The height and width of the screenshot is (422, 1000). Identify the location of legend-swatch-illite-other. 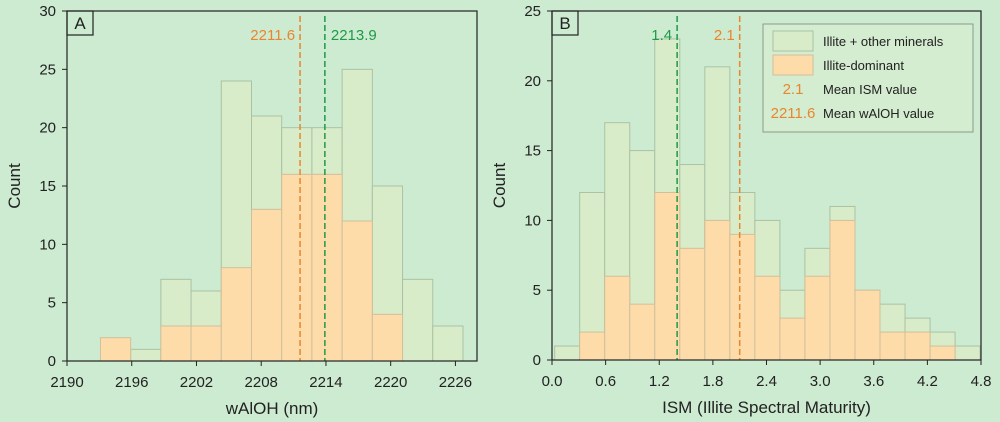
(793, 41).